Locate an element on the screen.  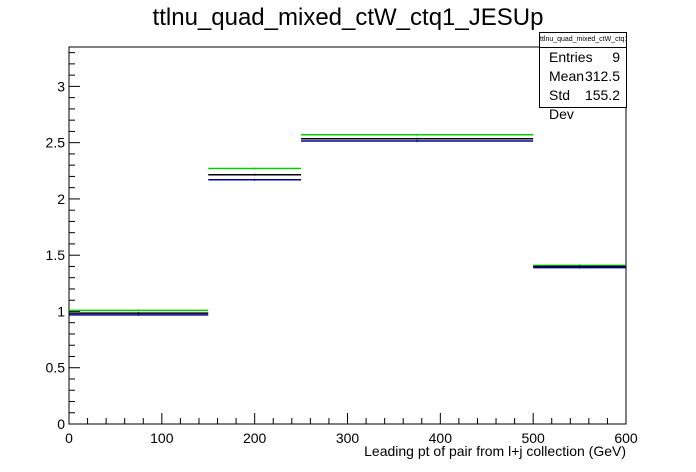
x-tick-label: 200 is located at coordinates (255, 438).